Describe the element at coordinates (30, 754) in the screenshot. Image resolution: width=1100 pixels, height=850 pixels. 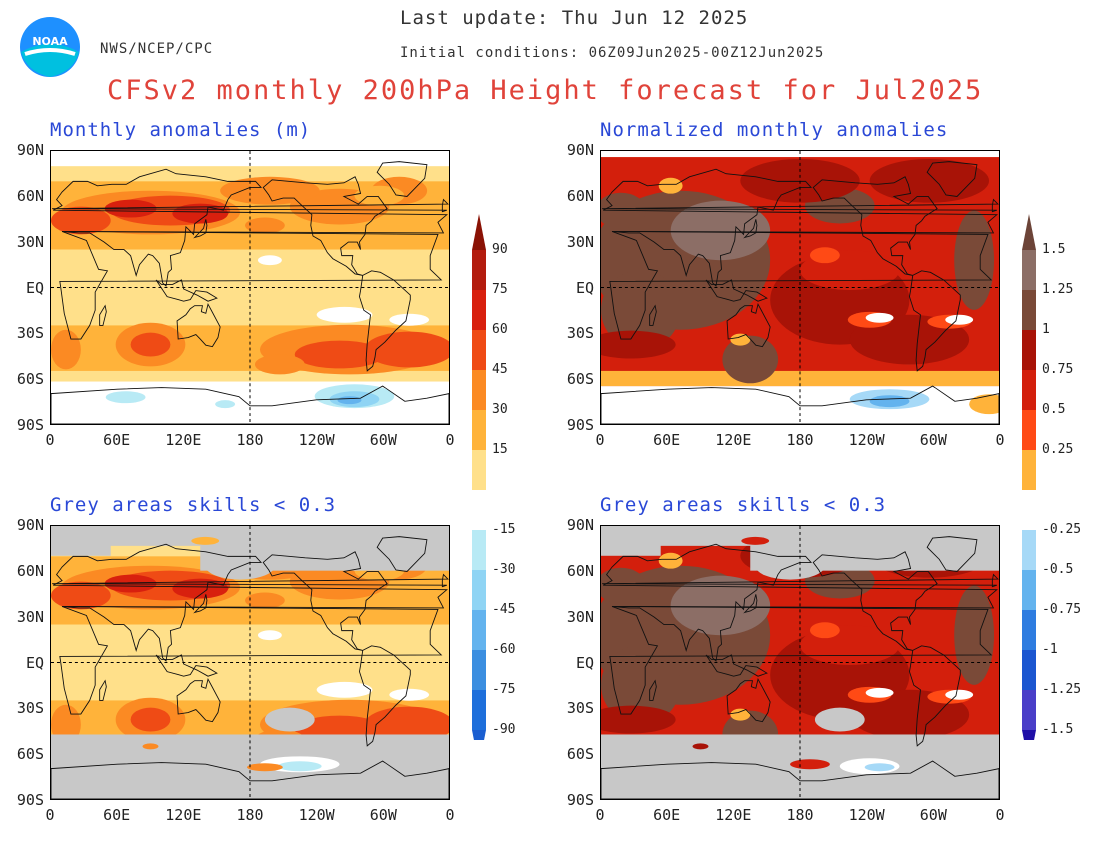
I see `lat-tick-label: 60S` at that location.